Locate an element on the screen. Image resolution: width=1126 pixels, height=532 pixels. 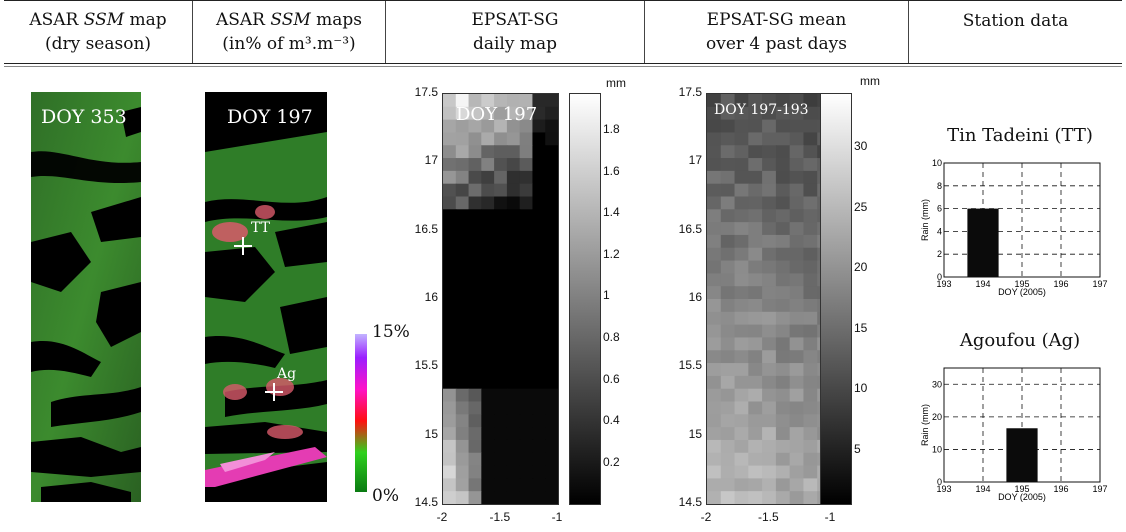
epsat-daily-ytick: 16.5 is located at coordinates (426, 228).